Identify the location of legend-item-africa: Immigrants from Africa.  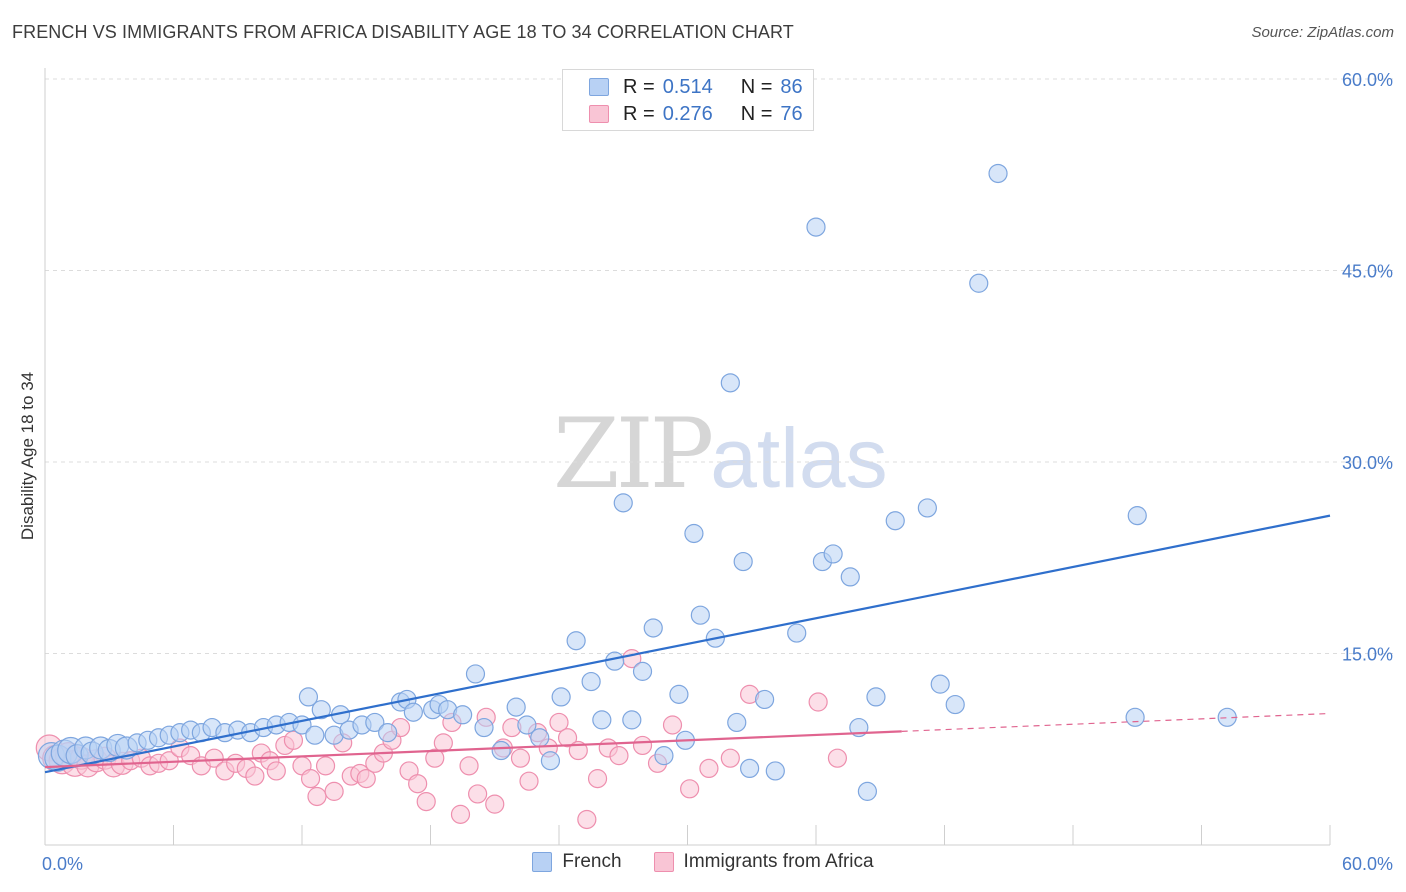
(763, 862).